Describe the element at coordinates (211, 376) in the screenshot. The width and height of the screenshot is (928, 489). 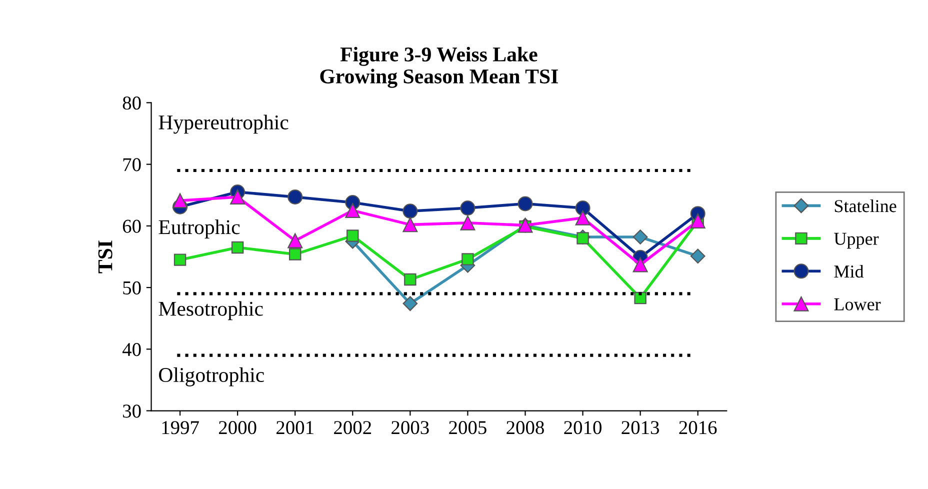
I see `annotation: Oligotrophic` at that location.